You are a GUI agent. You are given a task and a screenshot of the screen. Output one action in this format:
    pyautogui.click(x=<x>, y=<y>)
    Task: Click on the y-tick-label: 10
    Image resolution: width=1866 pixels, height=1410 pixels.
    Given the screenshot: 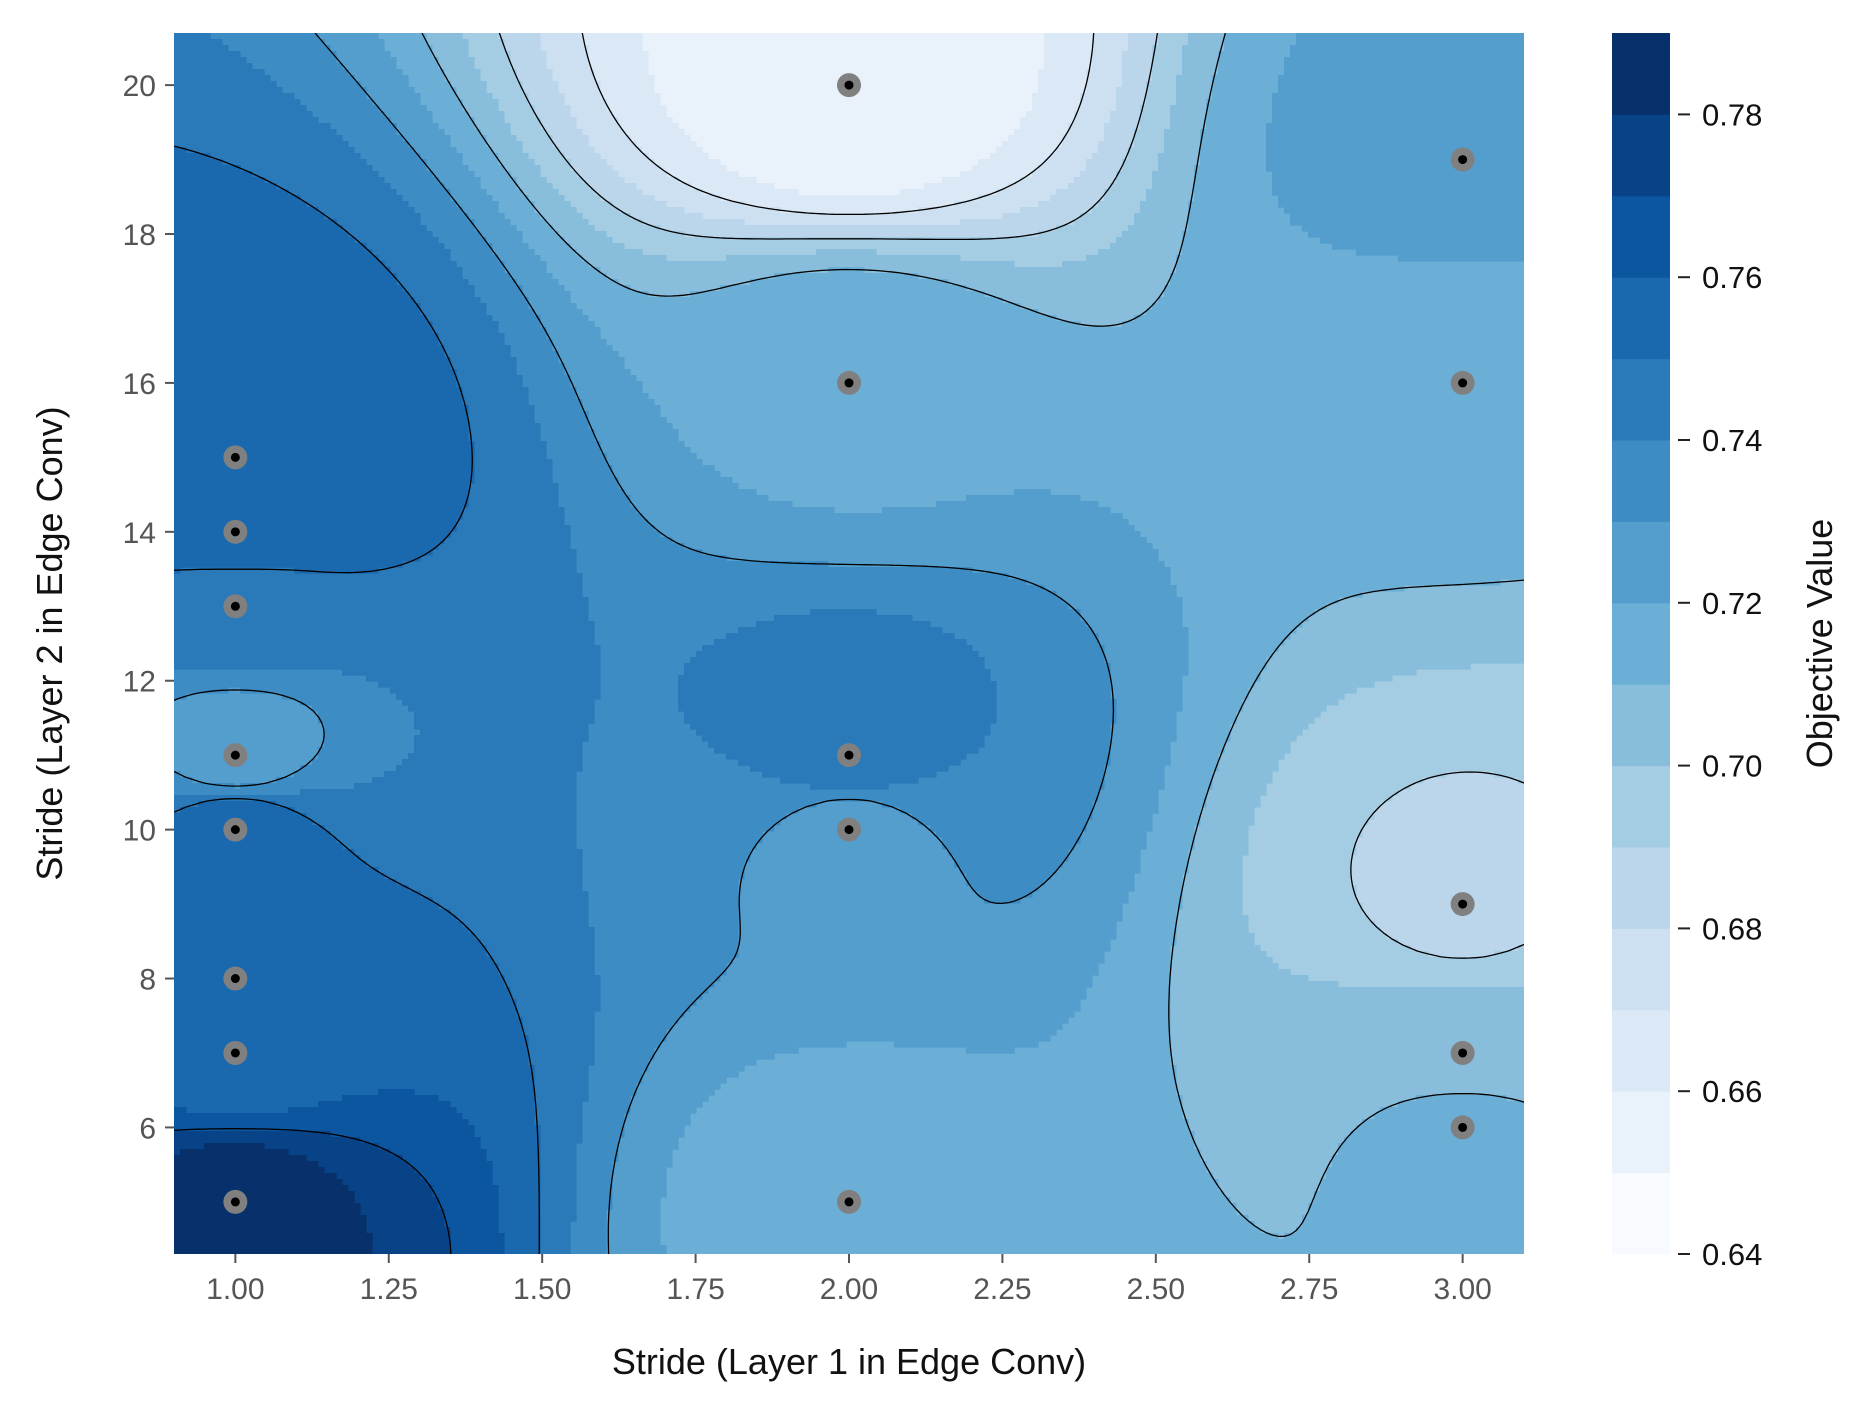 What is the action you would take?
    pyautogui.click(x=139, y=831)
    